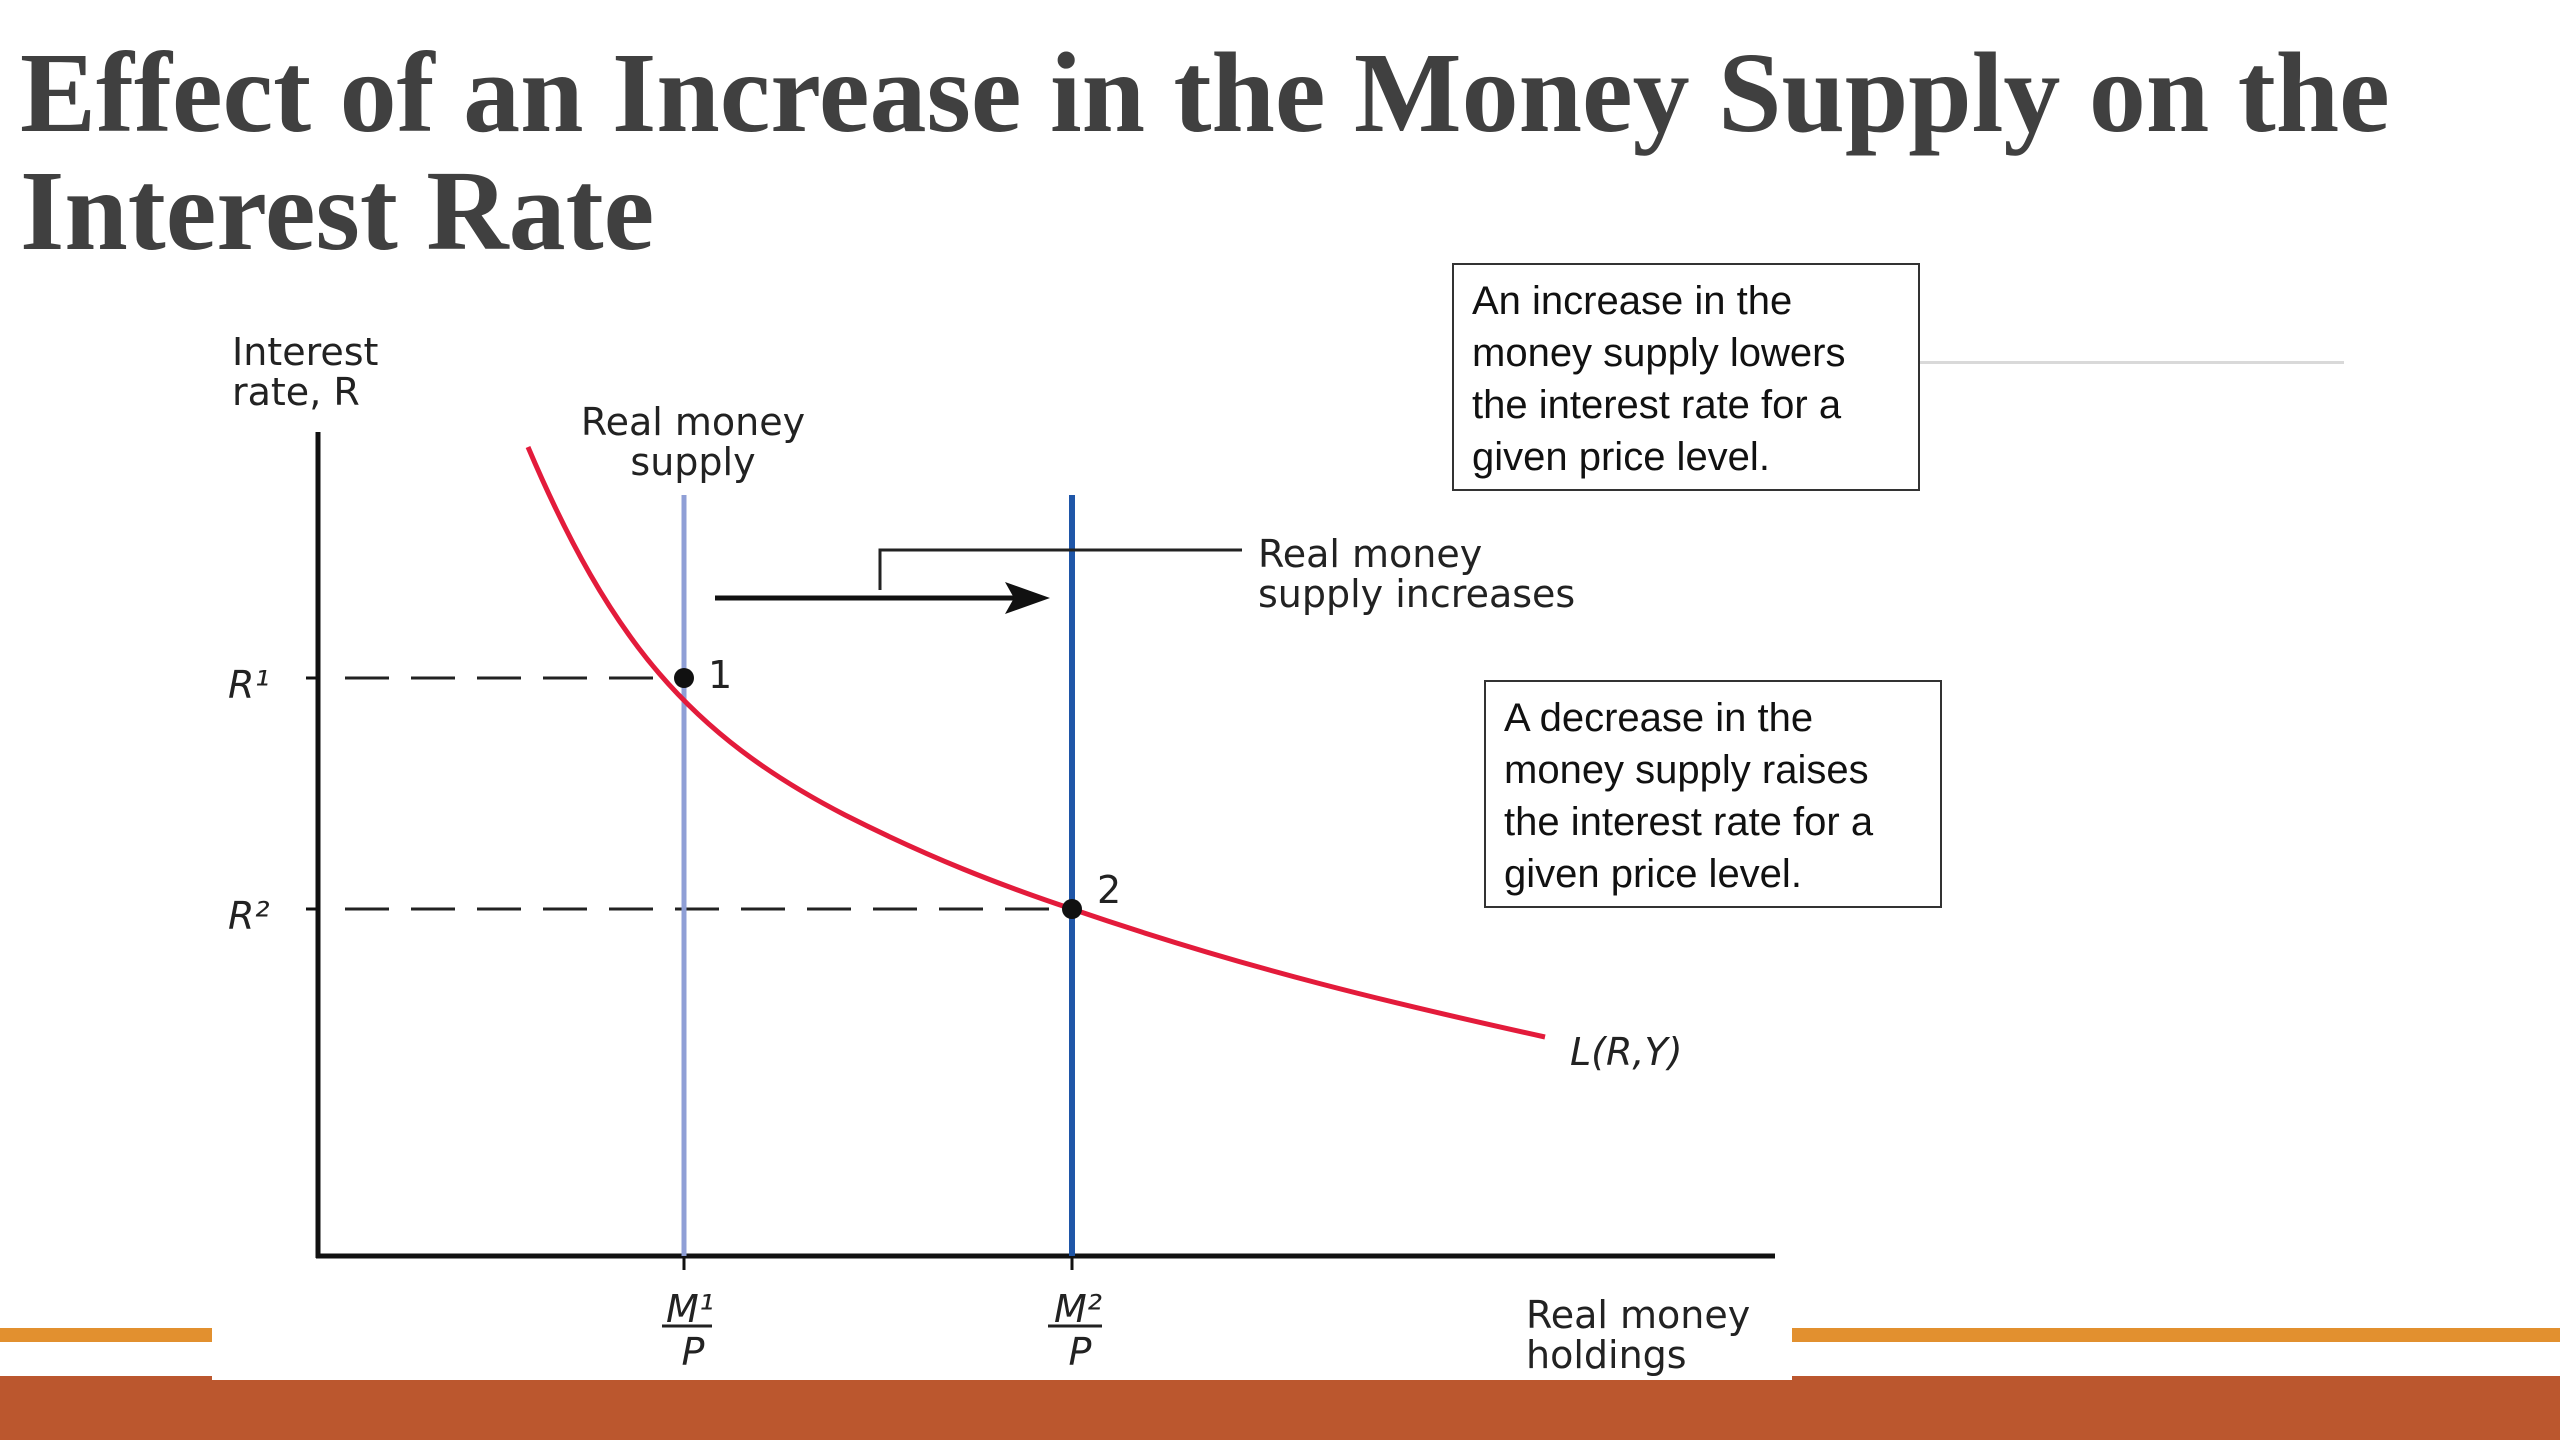  Describe the element at coordinates (1606, 1355) in the screenshot. I see `x-axis-label-line2: holdings` at that location.